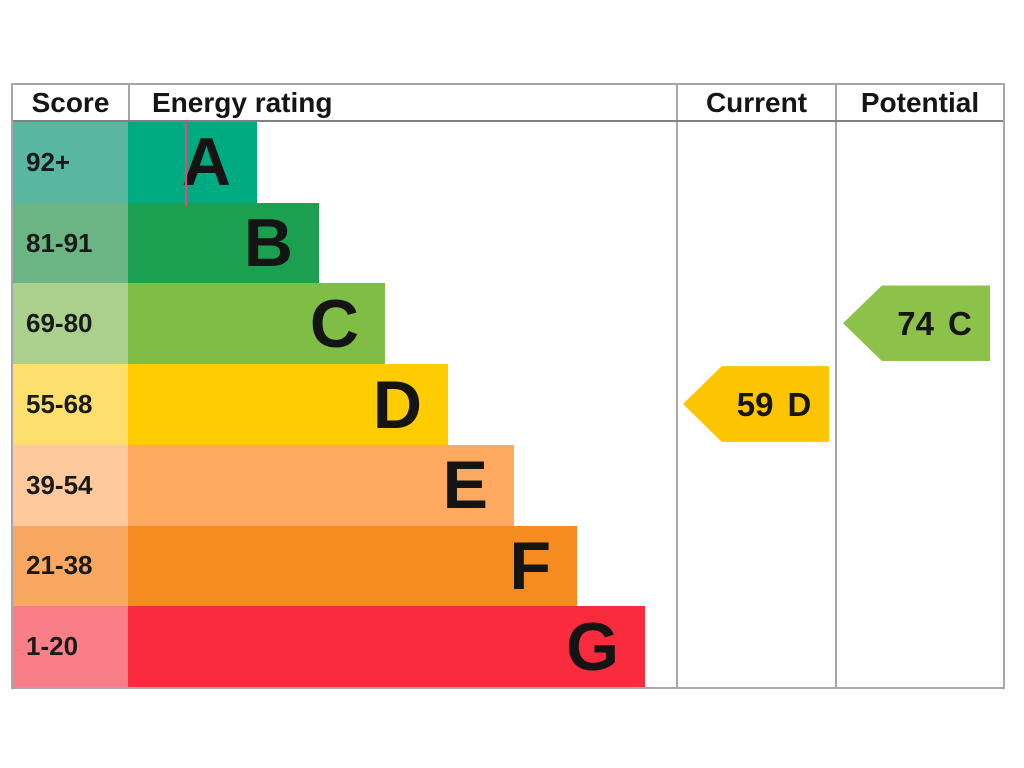 The width and height of the screenshot is (1024, 768). I want to click on band-row-g: 1-20 G, so click(508, 647).